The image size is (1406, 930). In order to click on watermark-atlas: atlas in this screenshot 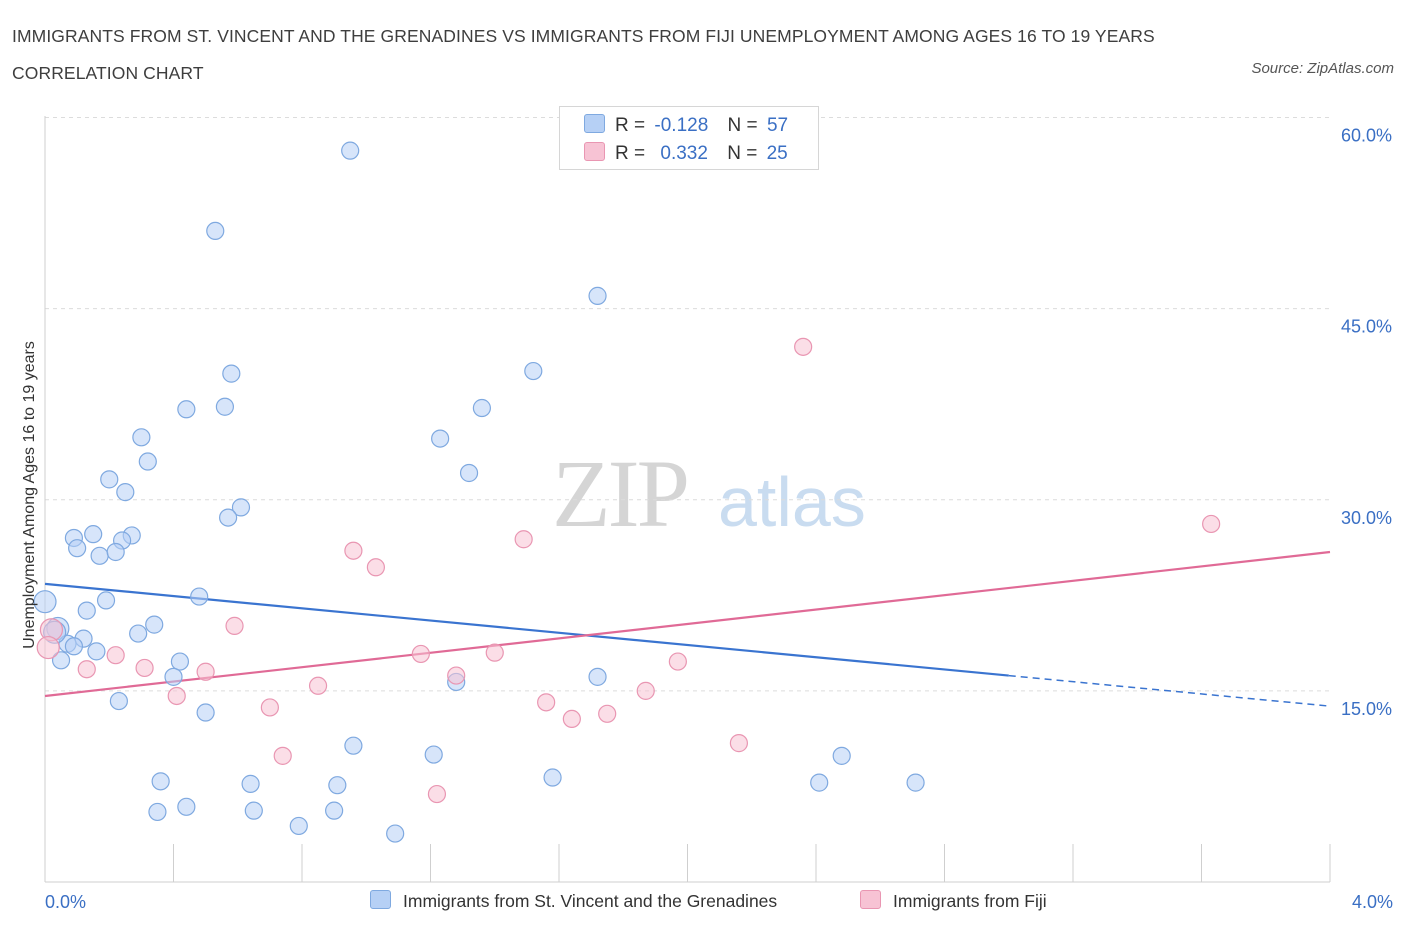, I will do `click(792, 502)`.